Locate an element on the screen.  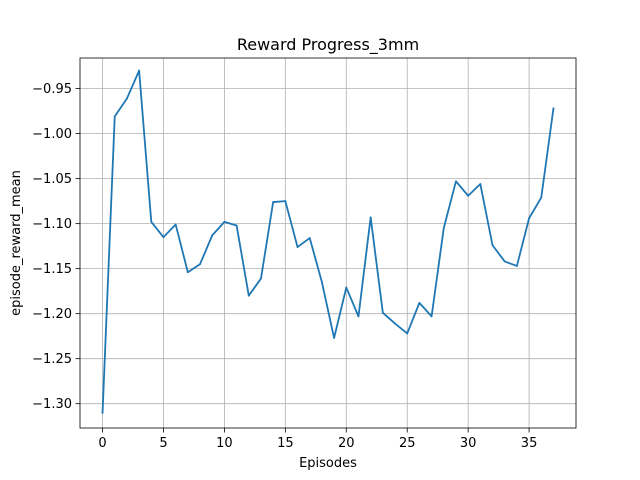
x-tick-label: 10 is located at coordinates (224, 443).